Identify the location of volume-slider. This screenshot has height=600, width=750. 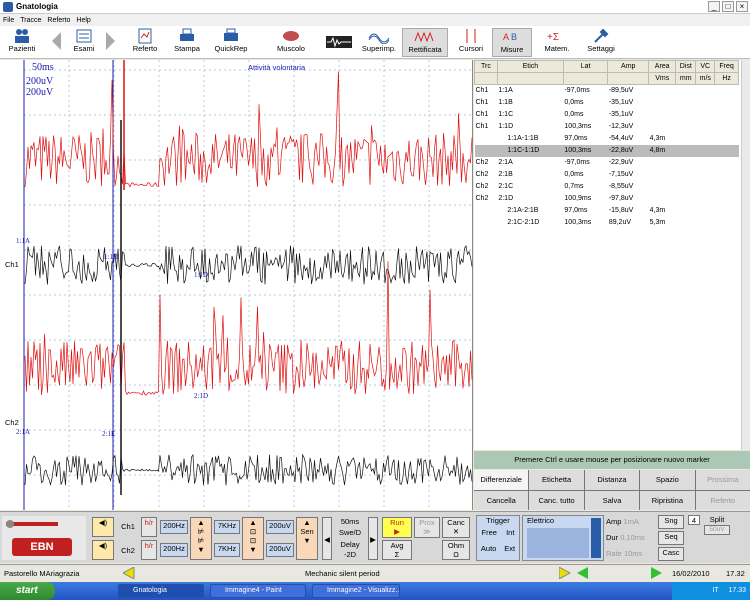
(32, 524).